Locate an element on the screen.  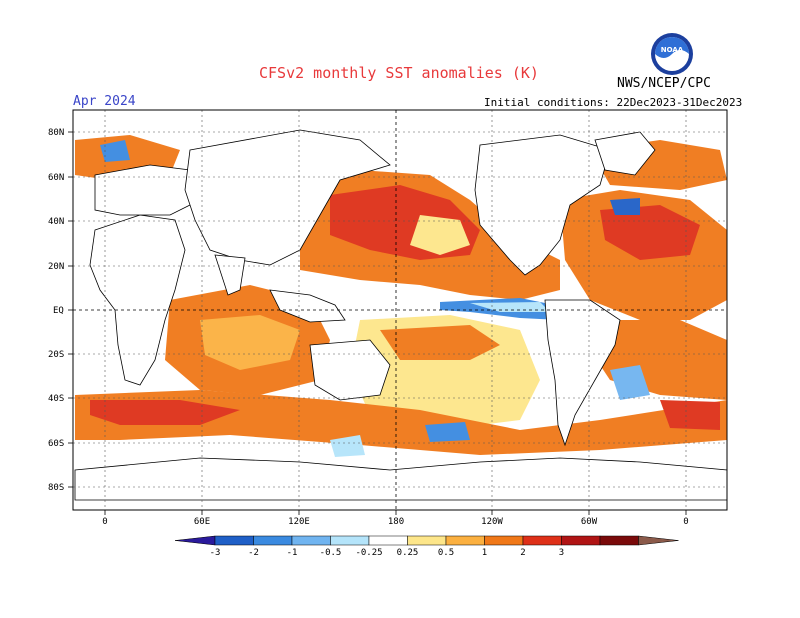
lat-label: 60N is located at coordinates (56, 178).